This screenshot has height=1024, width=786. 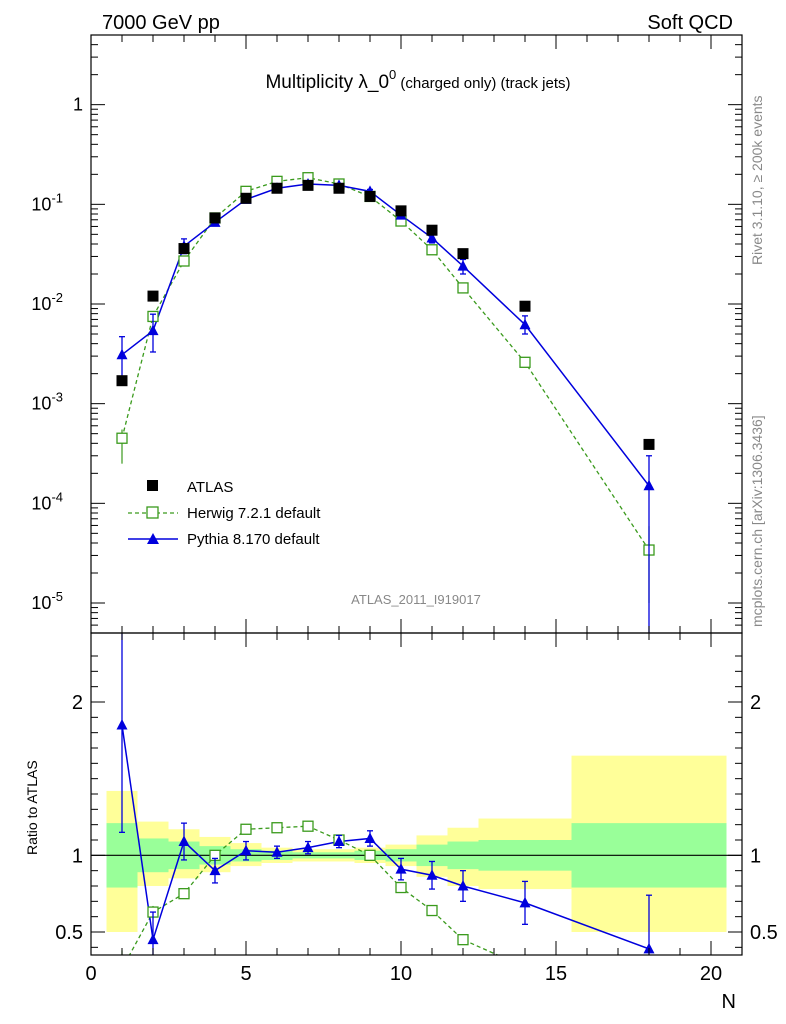 What do you see at coordinates (47, 402) in the screenshot?
I see `y-tick-label: 10⁻³` at bounding box center [47, 402].